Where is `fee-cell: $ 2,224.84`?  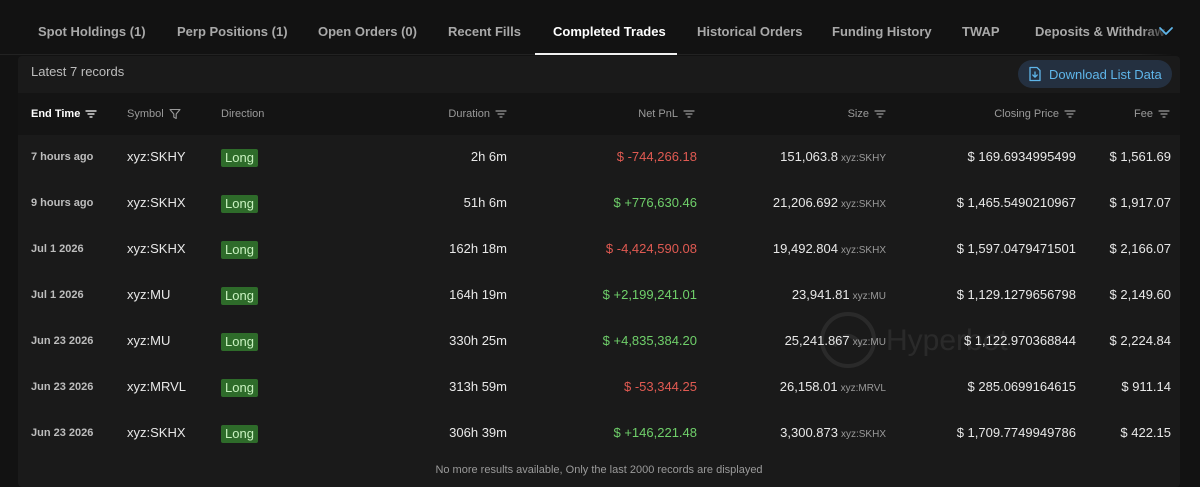
fee-cell: $ 2,224.84 is located at coordinates (1140, 340).